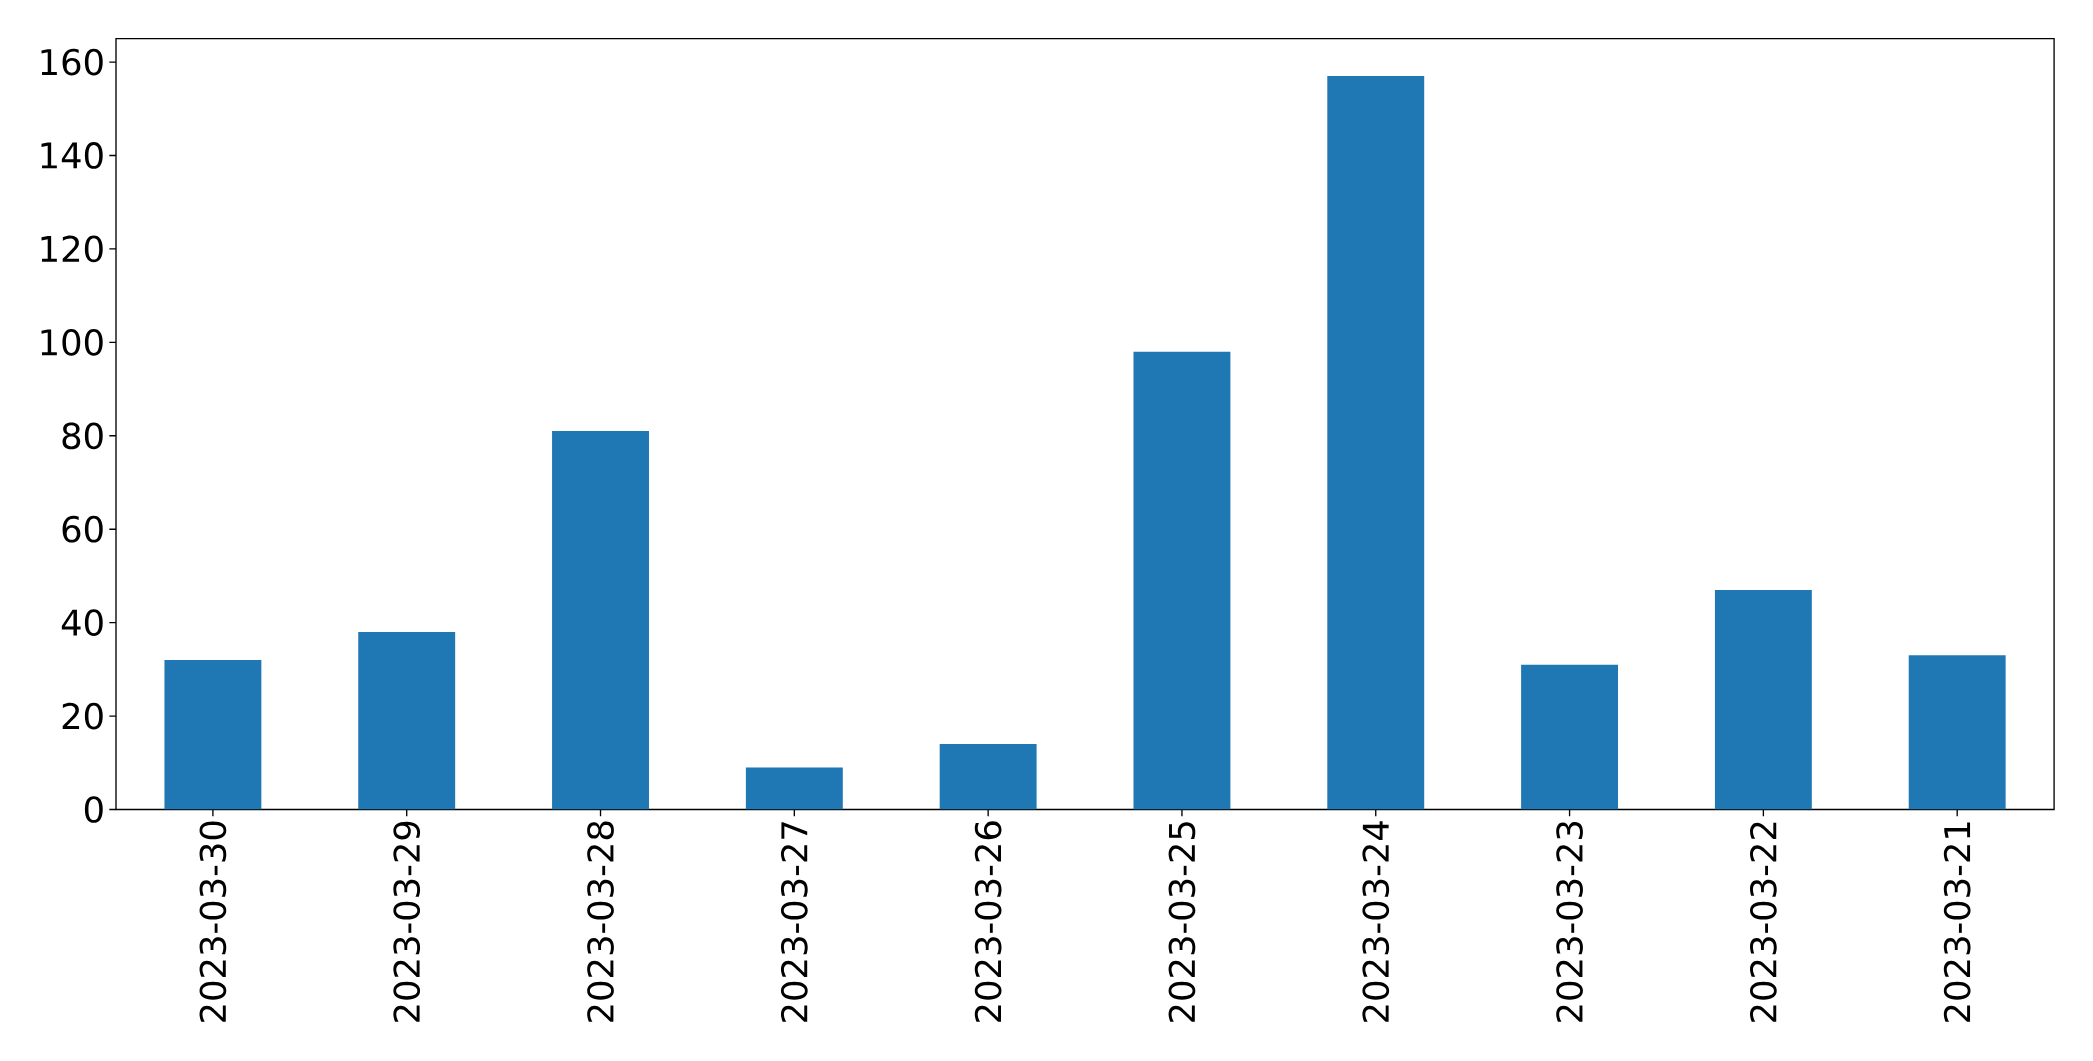 This screenshot has width=2093, height=1061. What do you see at coordinates (1569, 921) in the screenshot?
I see `x-tick-label: 2023-03-23` at bounding box center [1569, 921].